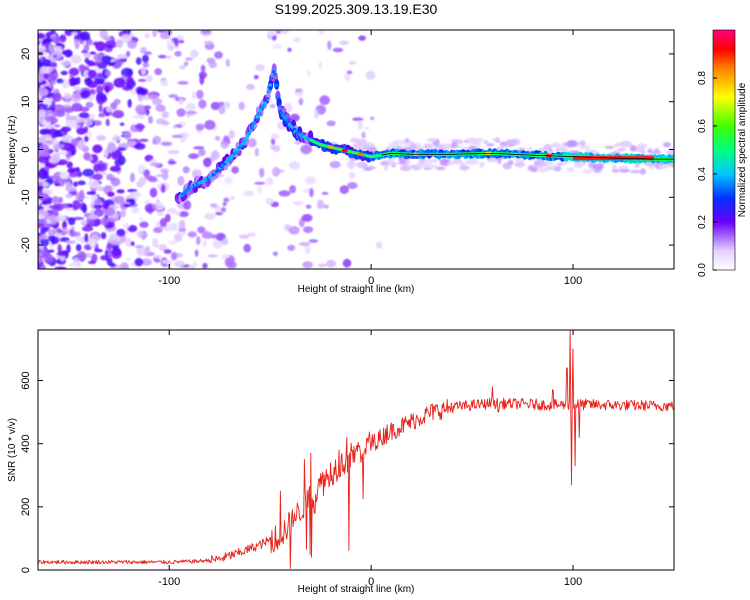 The height and width of the screenshot is (600, 750). Describe the element at coordinates (26, 380) in the screenshot. I see `snr-ytick-label-3: 600` at that location.